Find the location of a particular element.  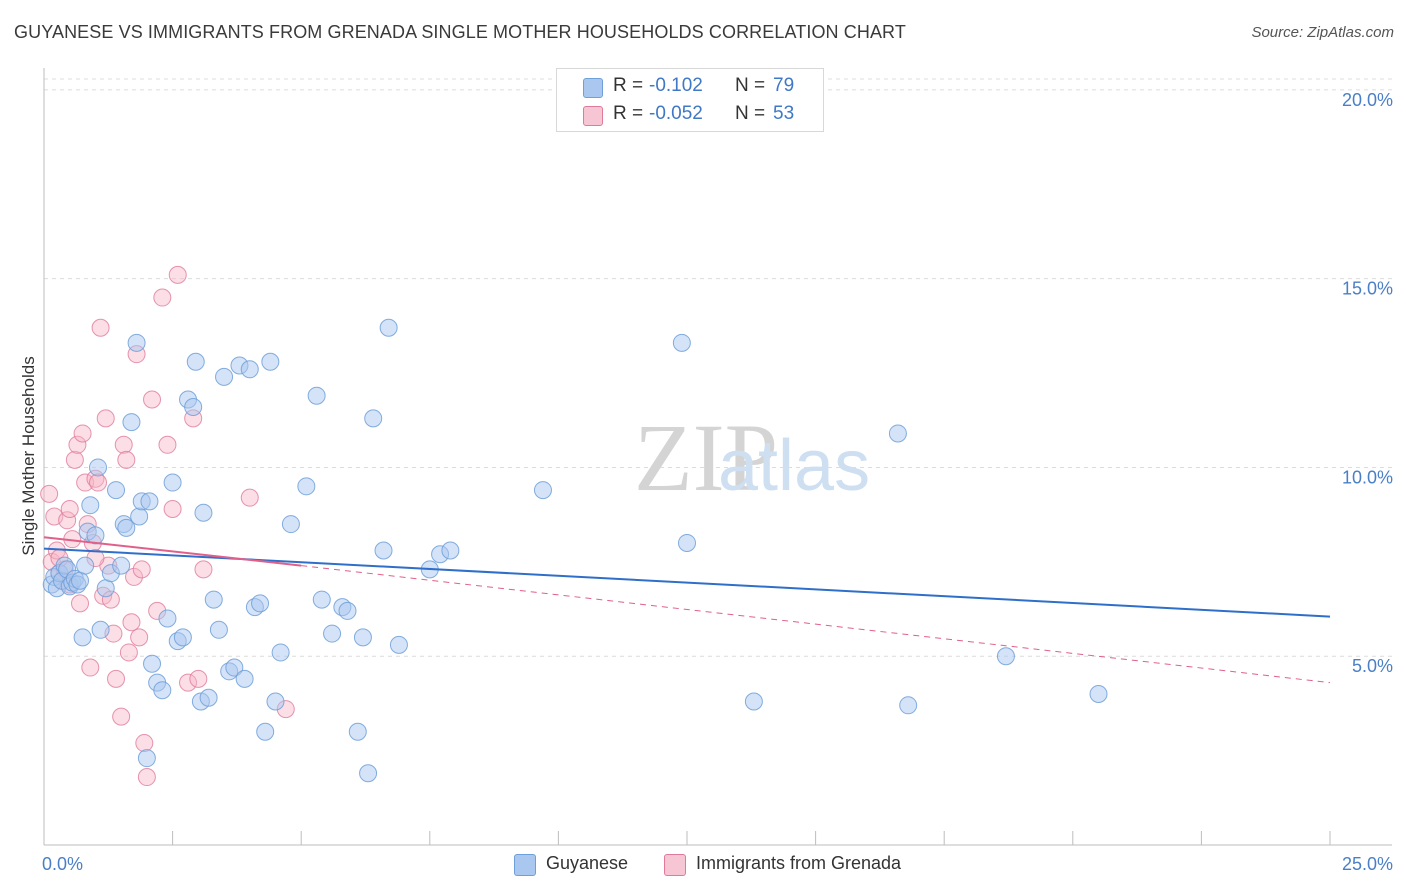

legend-n-value: 79 is located at coordinates (784, 85).